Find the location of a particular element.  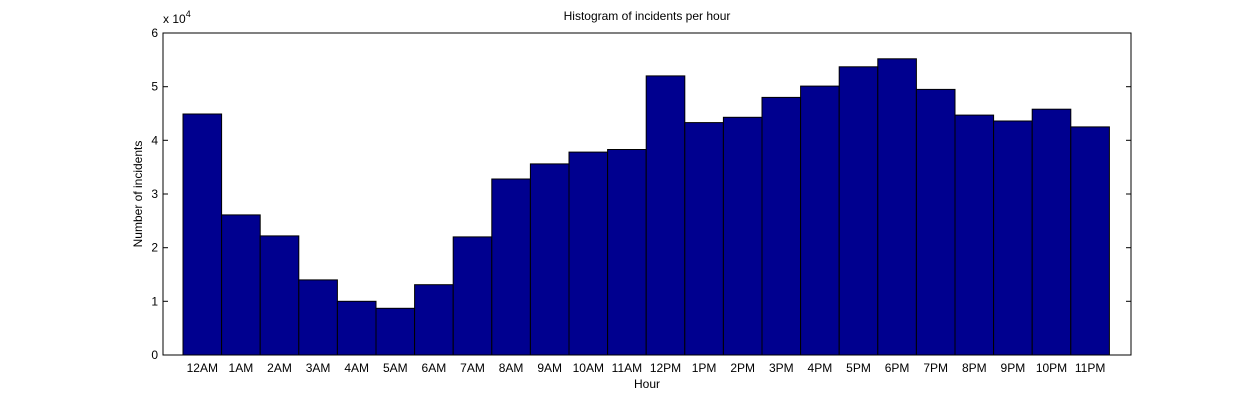

x-tick-label: 12AM is located at coordinates (202, 368).